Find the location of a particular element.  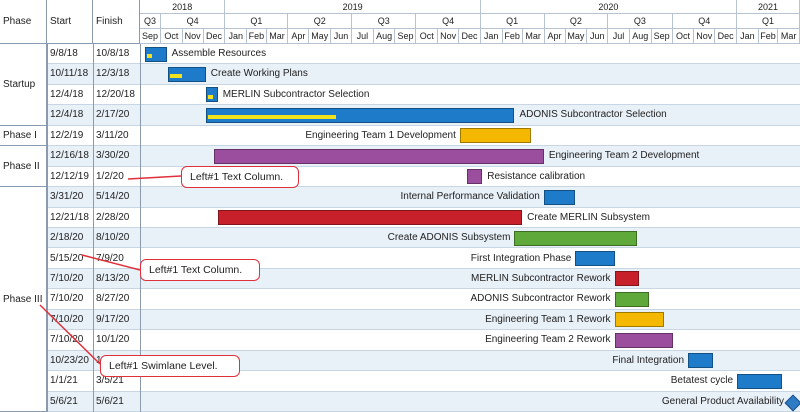

task-label: ADONIS Subcontractor Rework is located at coordinates (540, 299).